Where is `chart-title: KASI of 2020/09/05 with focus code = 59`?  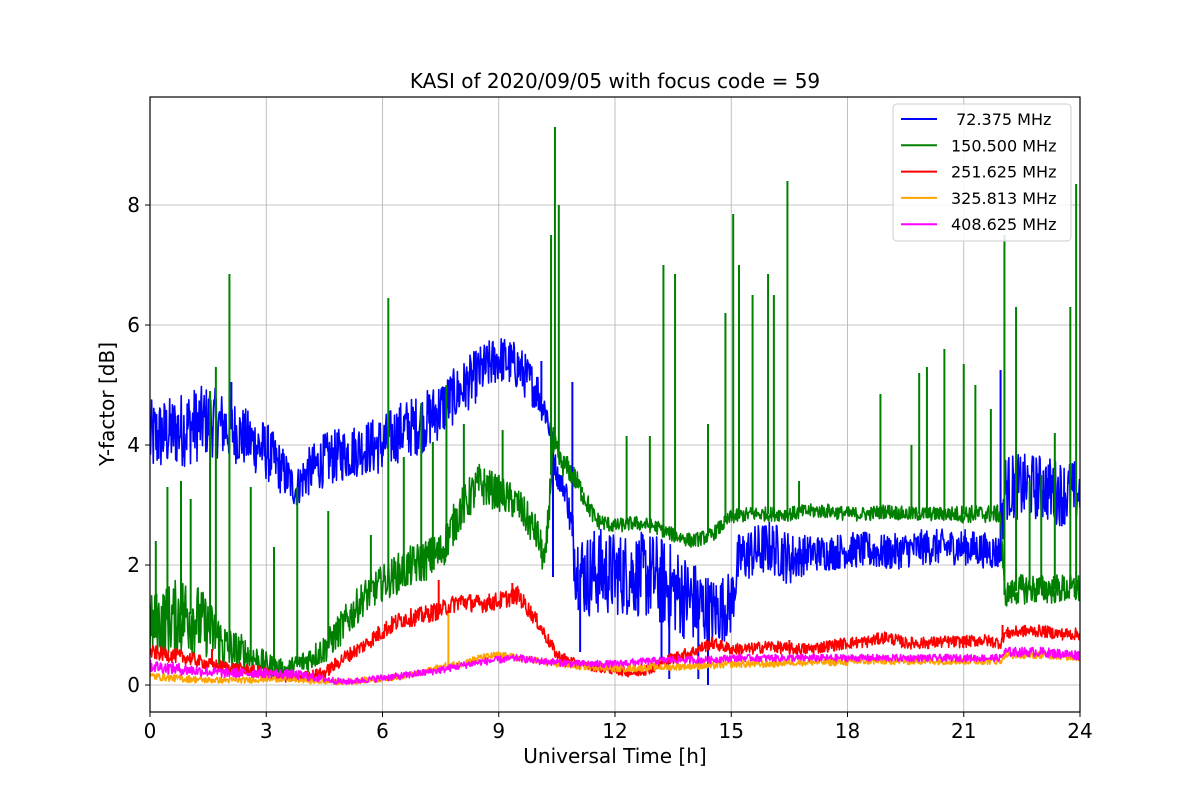 chart-title: KASI of 2020/09/05 with focus code = 59 is located at coordinates (615, 81).